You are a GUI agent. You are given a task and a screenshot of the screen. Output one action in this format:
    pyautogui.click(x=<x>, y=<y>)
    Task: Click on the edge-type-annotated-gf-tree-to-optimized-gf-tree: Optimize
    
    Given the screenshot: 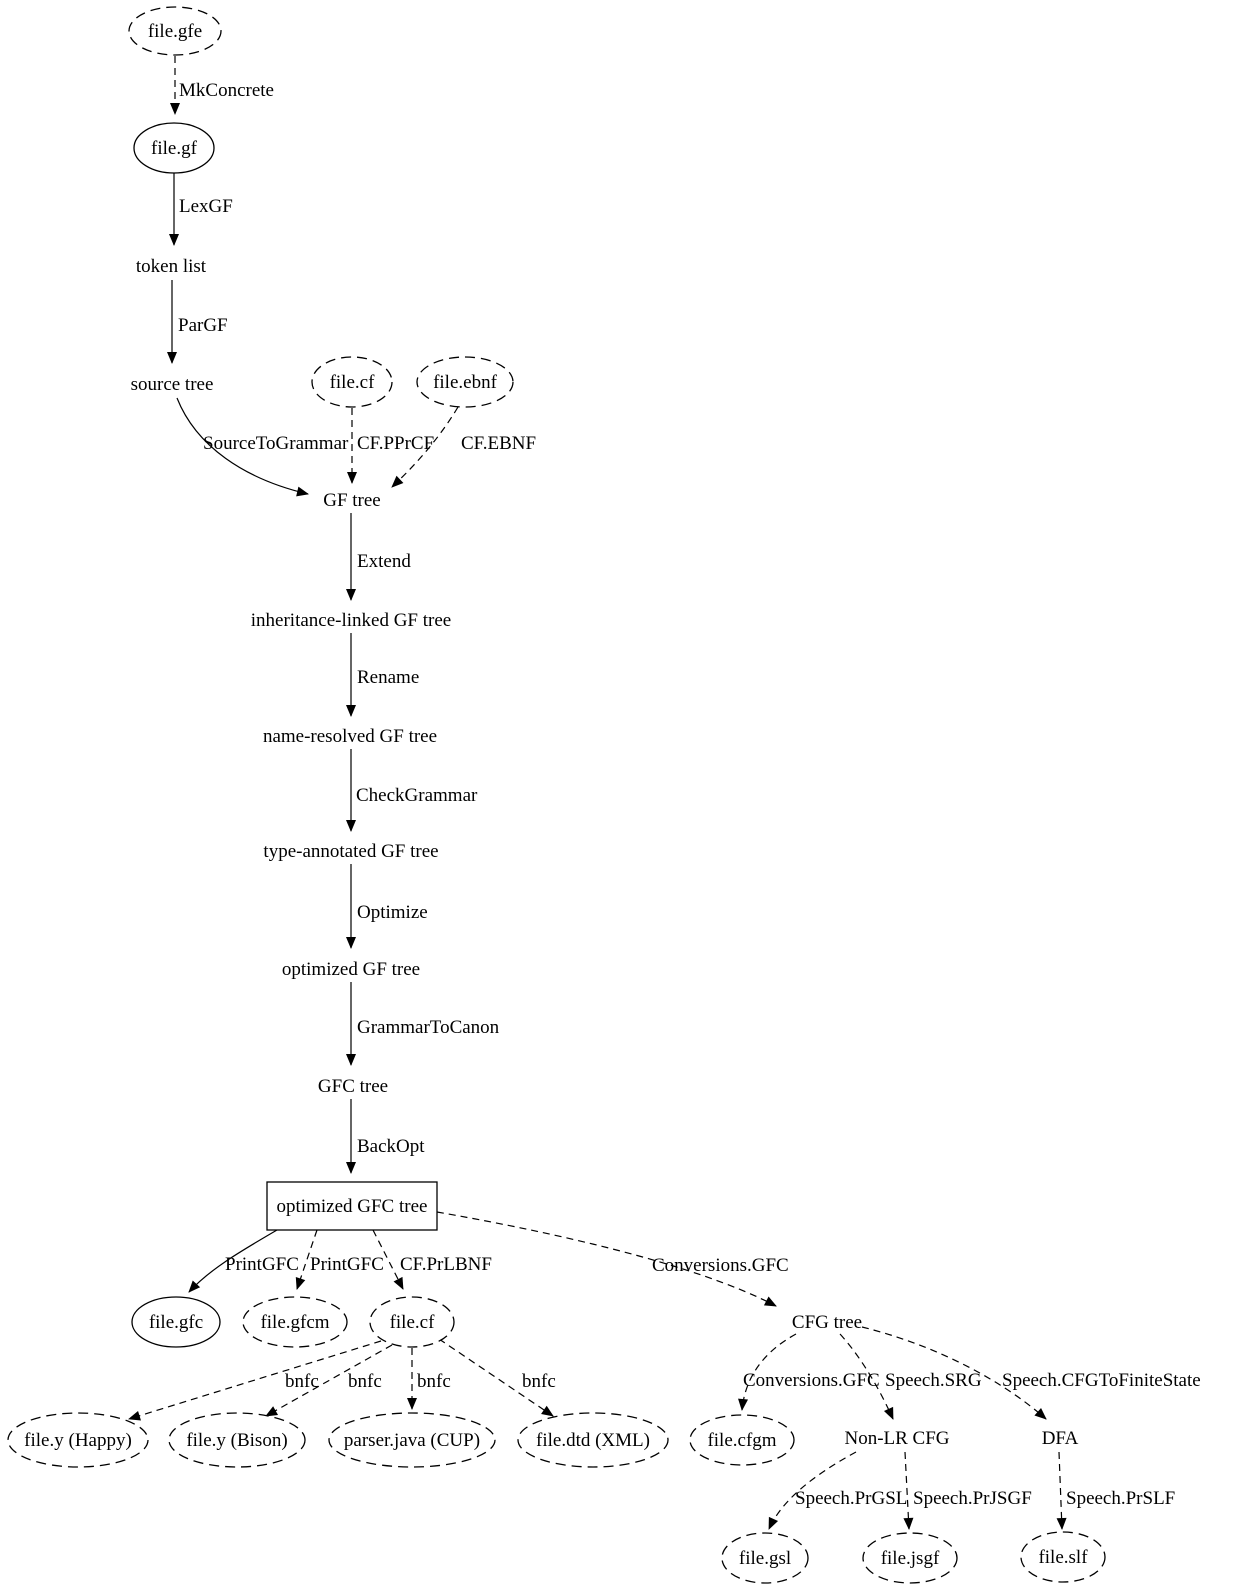 What is the action you would take?
    pyautogui.click(x=387, y=906)
    